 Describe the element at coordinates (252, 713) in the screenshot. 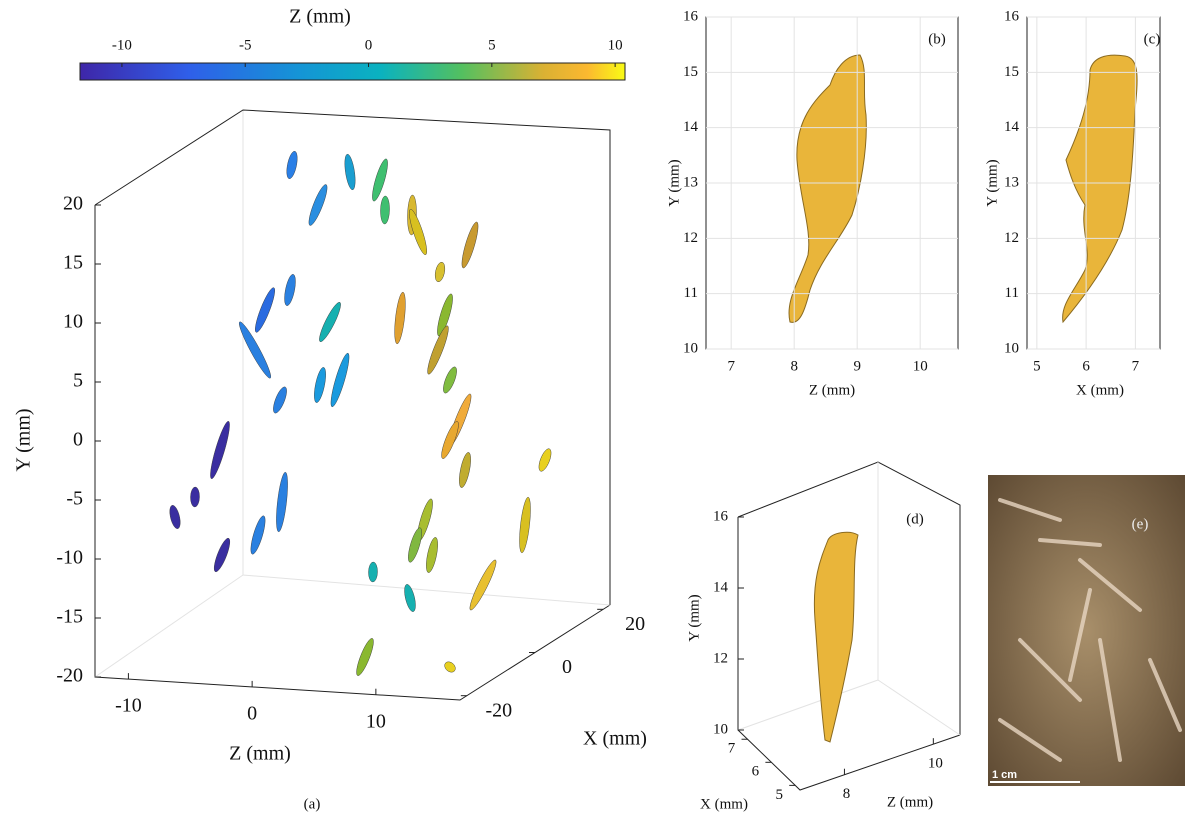

I see `x-tick-label: 0` at that location.